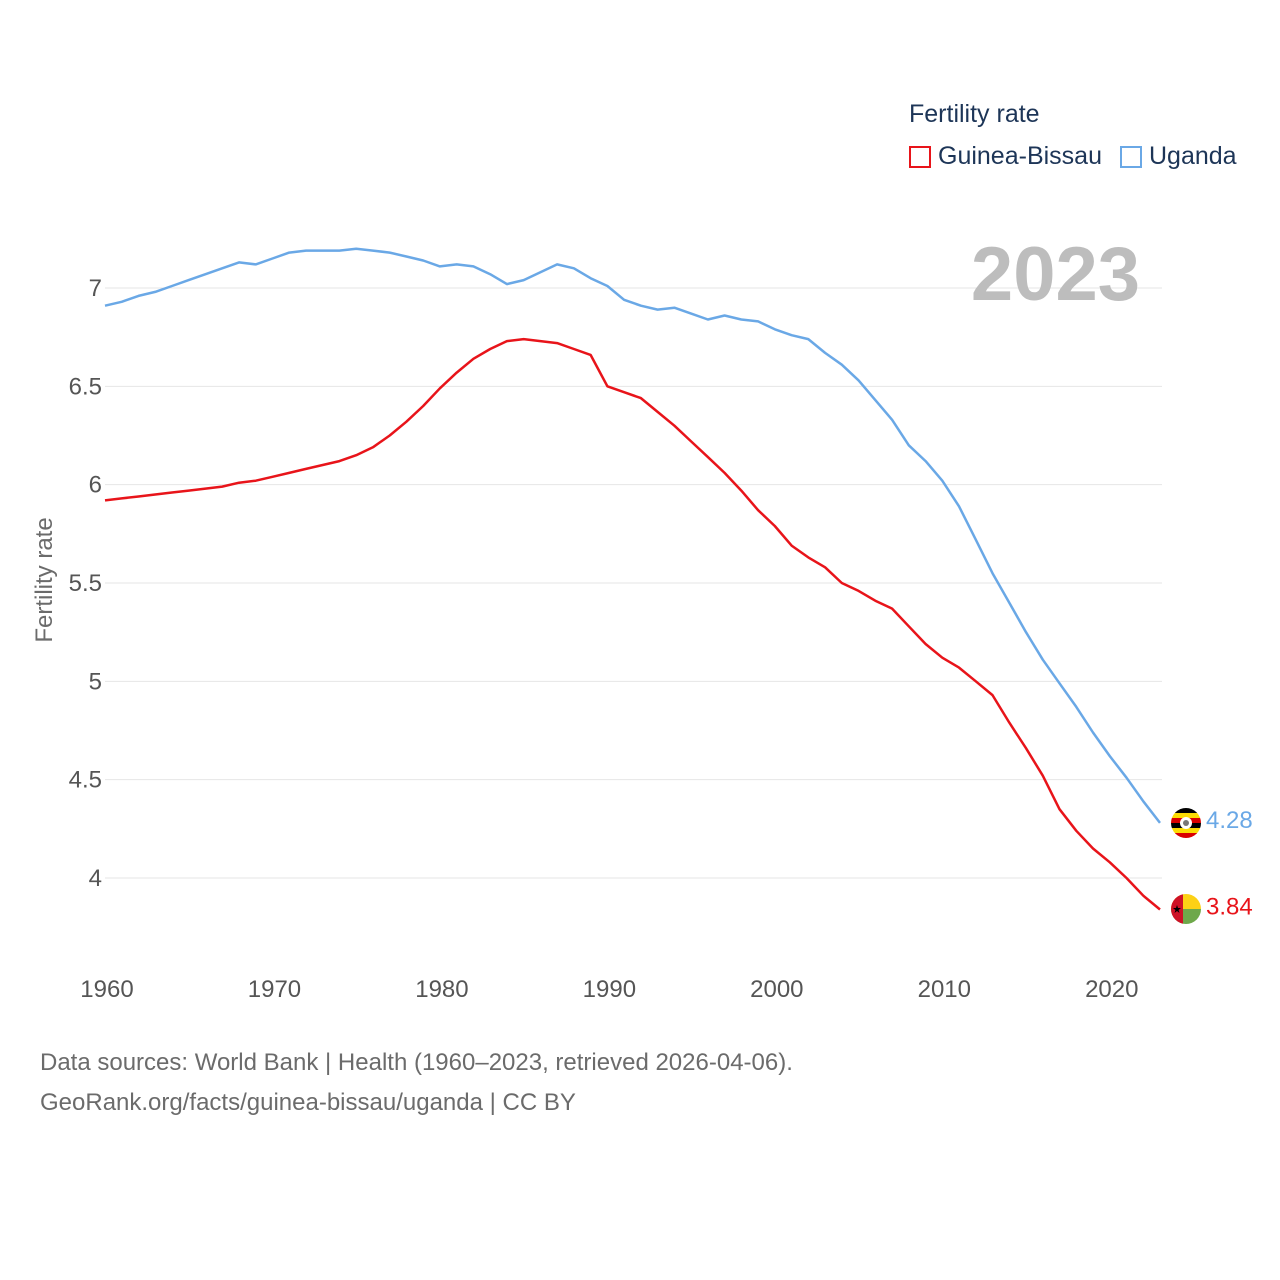 Image resolution: width=1280 pixels, height=1280 pixels. I want to click on x-tick-label: 2020, so click(1111, 989).